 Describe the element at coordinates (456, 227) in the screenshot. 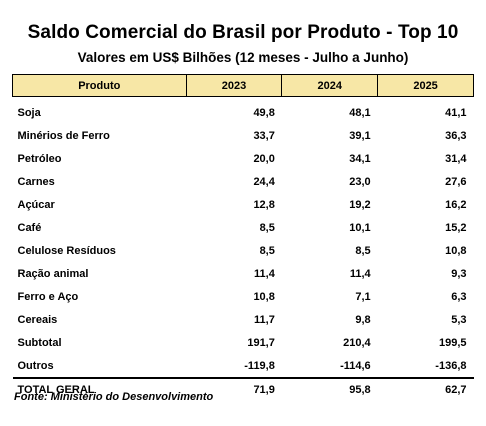

I see `value-2025: 15,2` at that location.